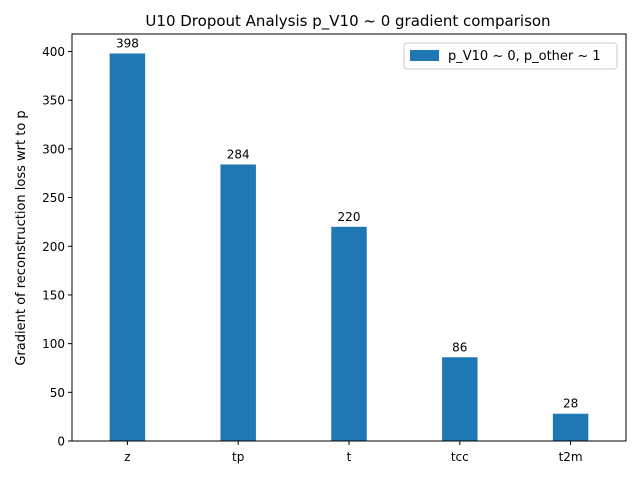 This screenshot has width=640, height=480. What do you see at coordinates (57, 393) in the screenshot?
I see `y-tick-label: 50` at bounding box center [57, 393].